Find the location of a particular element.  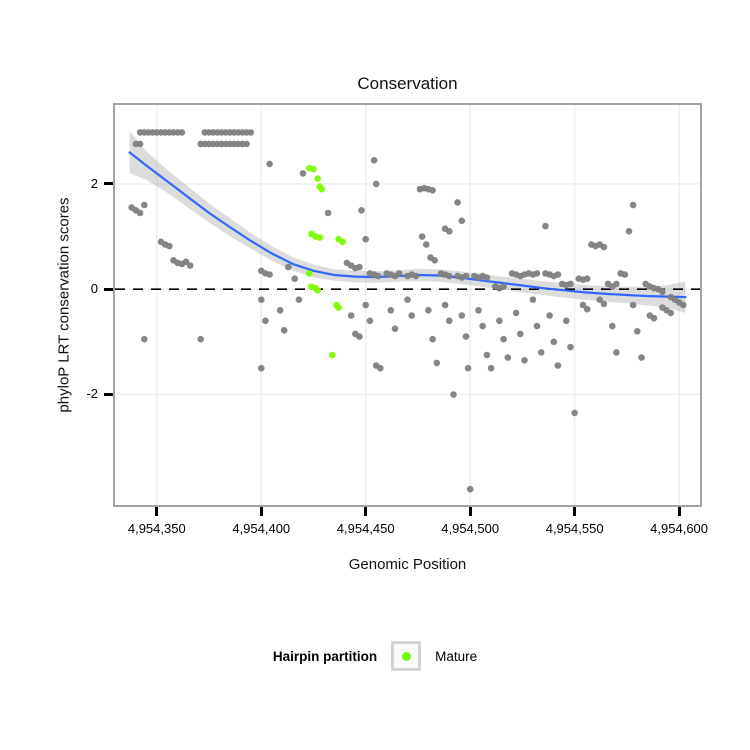

legend: Hairpin partition Mature is located at coordinates (375, 656).